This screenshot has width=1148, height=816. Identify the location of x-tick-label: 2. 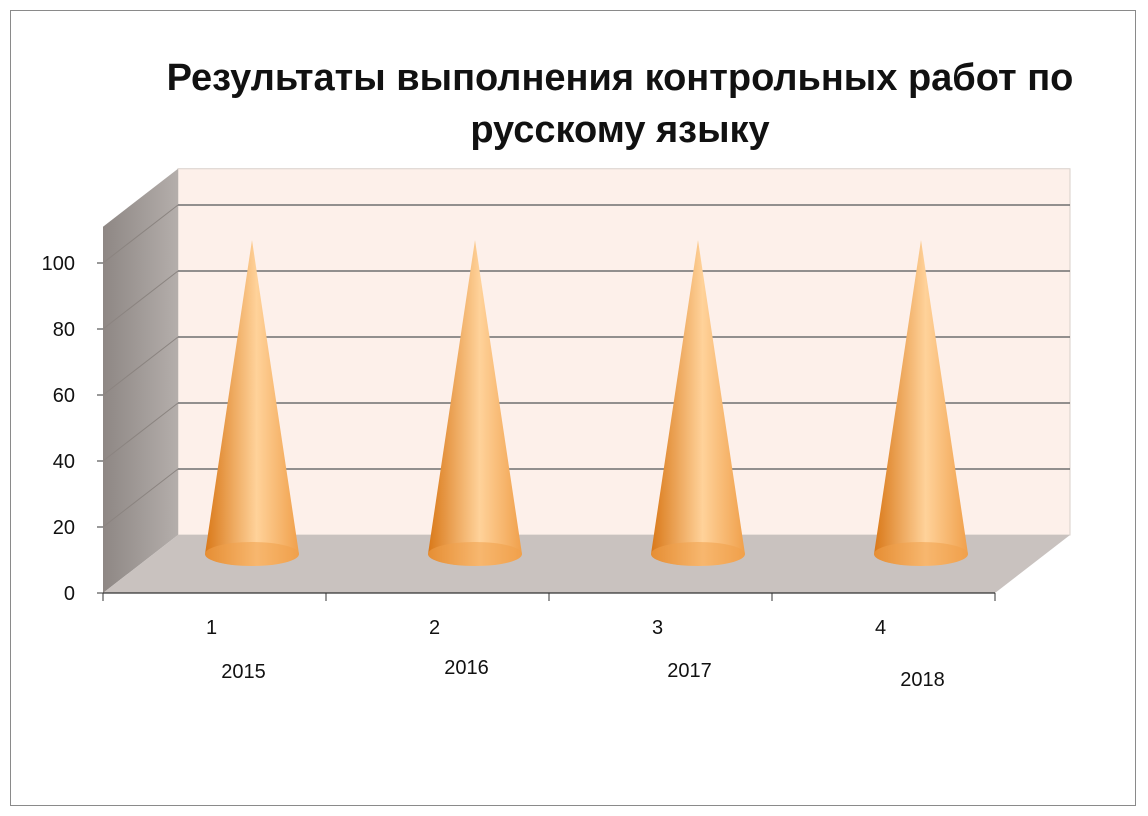
(434, 628).